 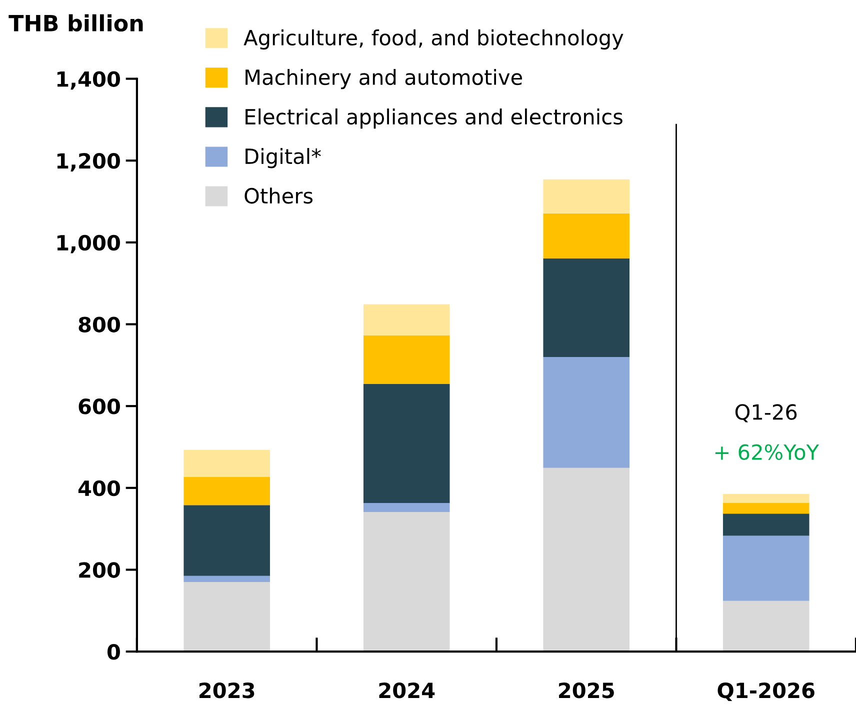 What do you see at coordinates (278, 196) in the screenshot?
I see `legend-label: Others` at bounding box center [278, 196].